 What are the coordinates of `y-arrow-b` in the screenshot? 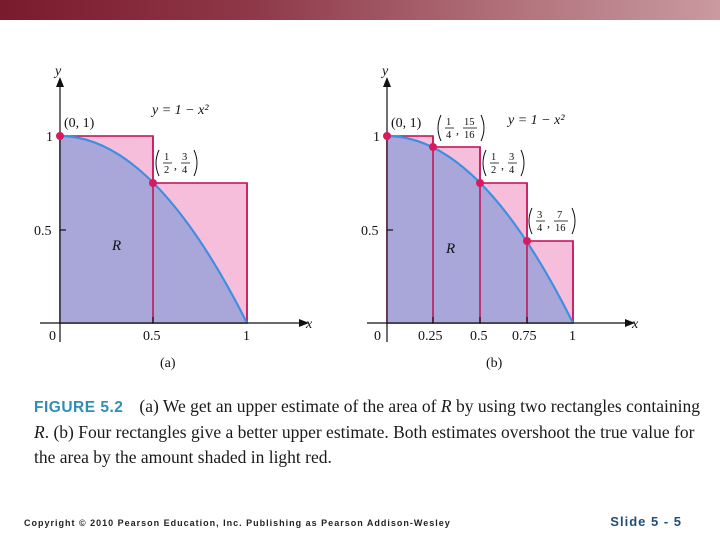 It's located at (387, 82).